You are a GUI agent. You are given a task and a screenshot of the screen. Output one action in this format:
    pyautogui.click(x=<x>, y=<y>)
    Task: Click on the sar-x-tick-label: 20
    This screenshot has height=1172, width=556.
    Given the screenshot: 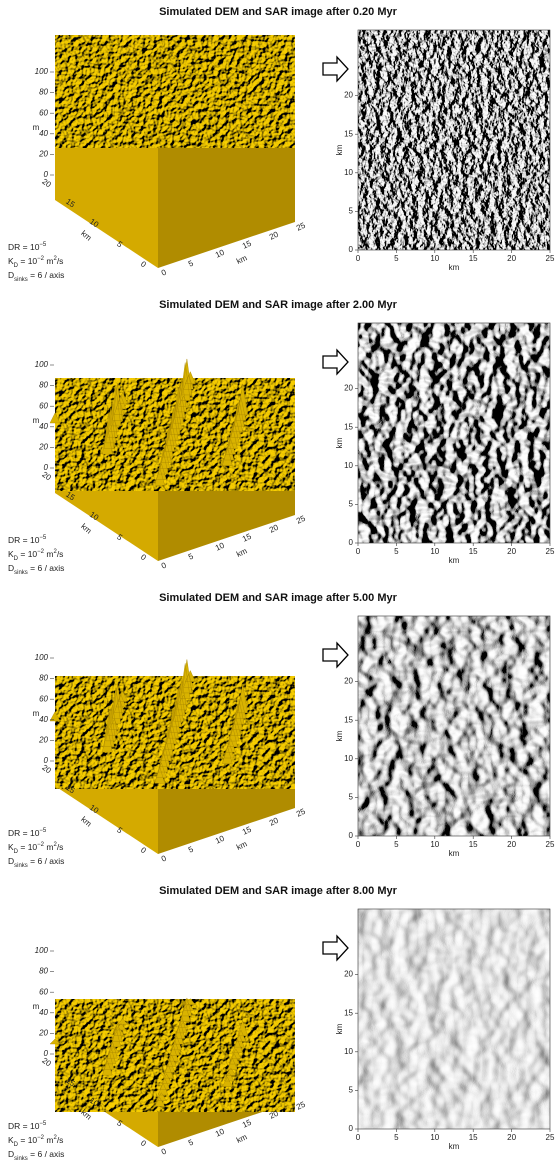 What is the action you would take?
    pyautogui.click(x=511, y=1137)
    